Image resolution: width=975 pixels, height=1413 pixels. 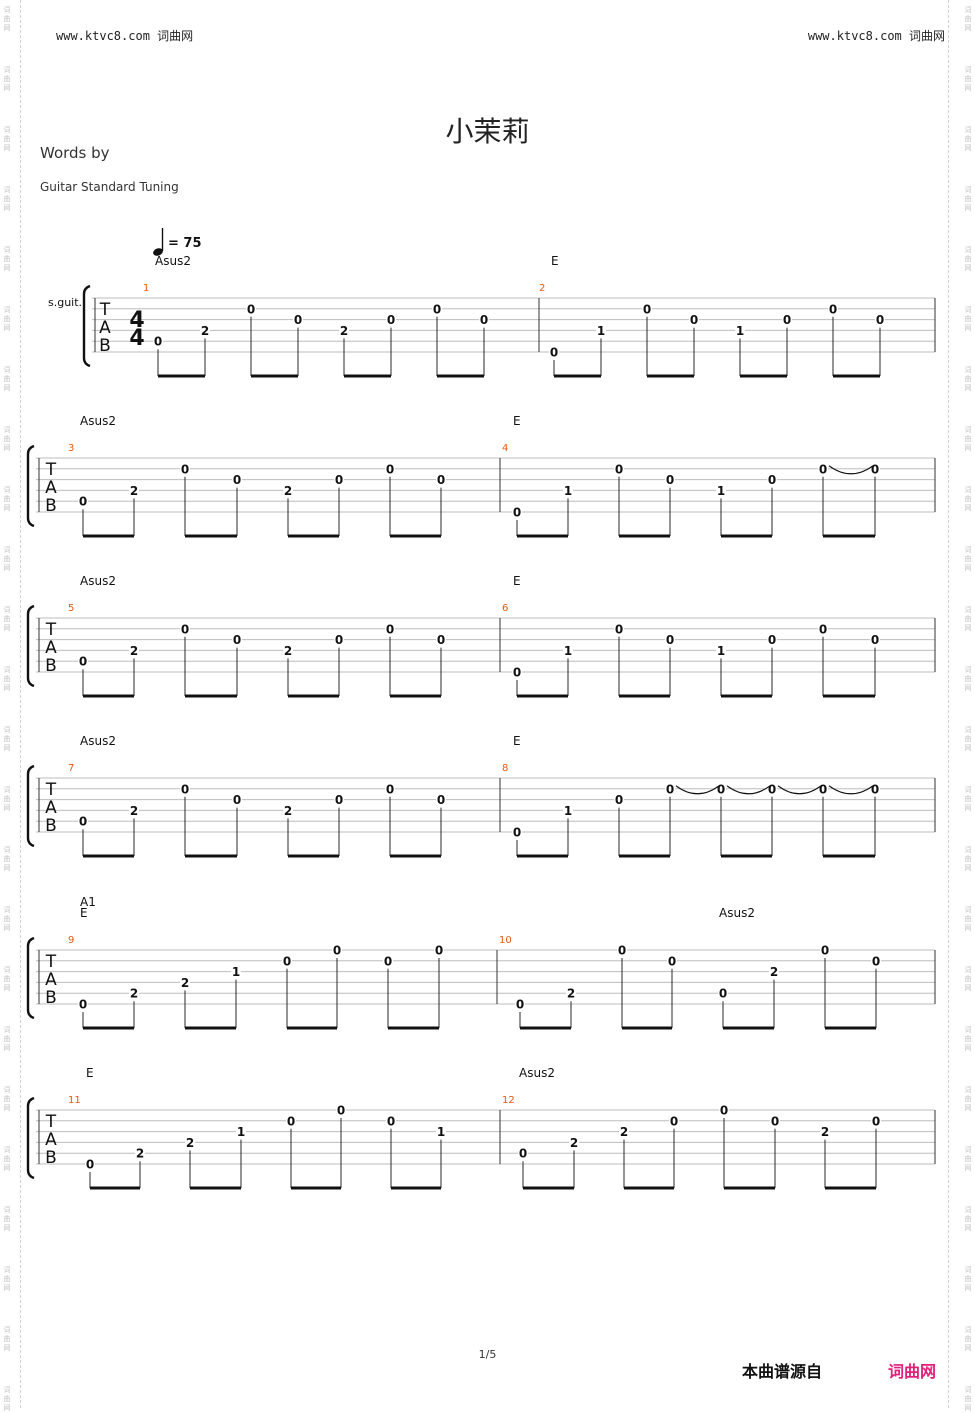 I want to click on chord-name: E, so click(x=555, y=261).